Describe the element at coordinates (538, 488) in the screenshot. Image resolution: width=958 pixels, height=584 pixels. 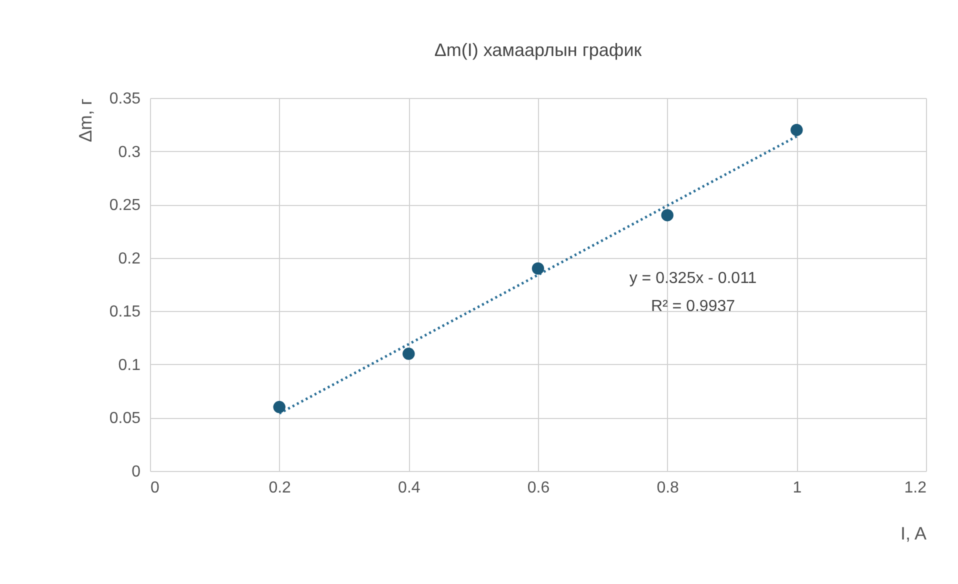
I see `x-tick-label: 0.6` at that location.